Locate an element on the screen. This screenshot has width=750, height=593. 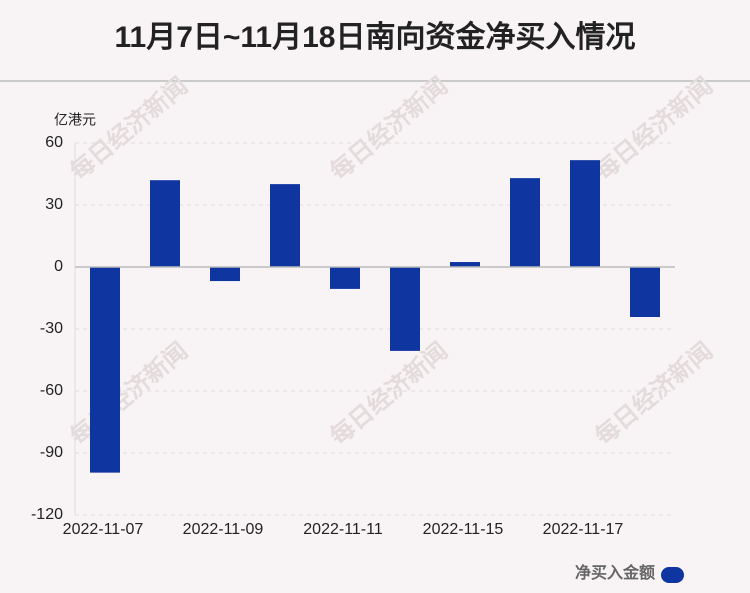
x-tick-label: 2022-11-07 is located at coordinates (103, 529).